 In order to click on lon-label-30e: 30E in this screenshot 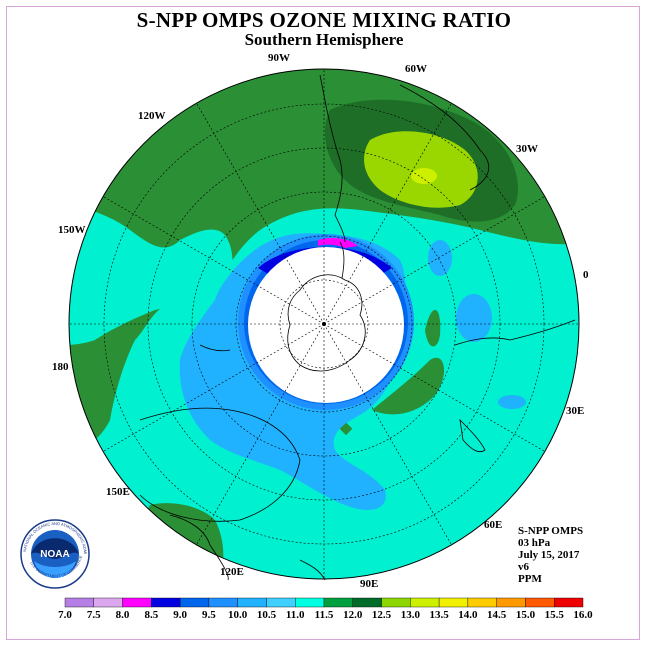, I will do `click(575, 411)`.